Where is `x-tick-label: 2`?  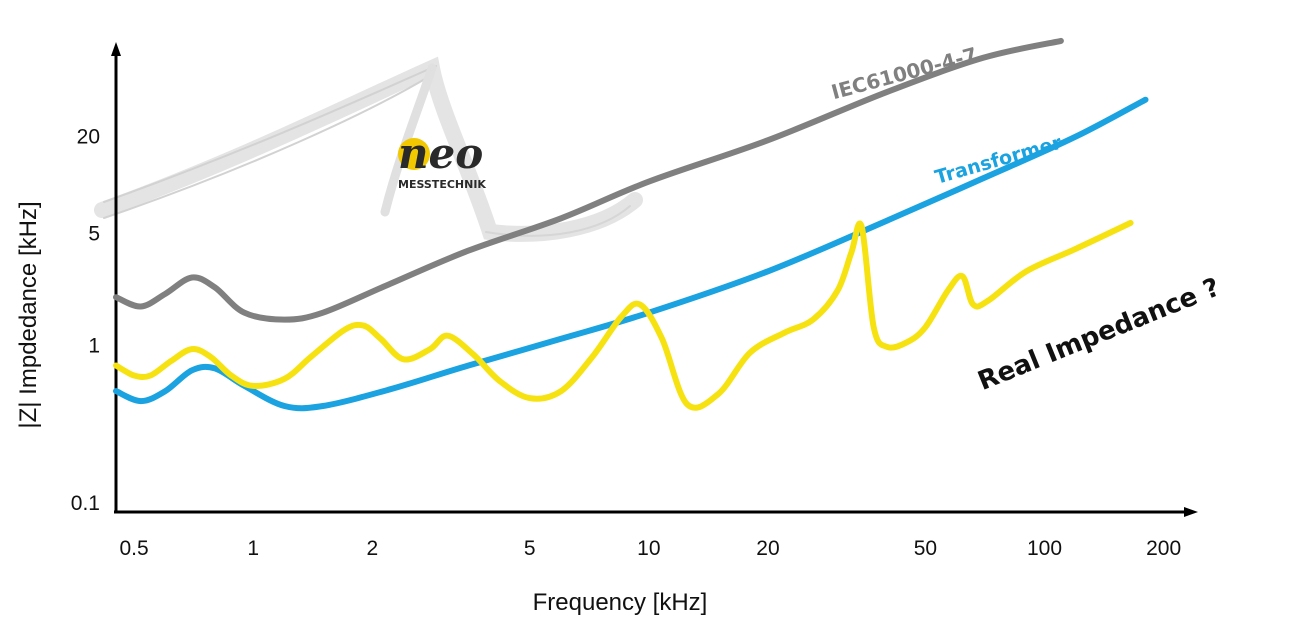 x-tick-label: 2 is located at coordinates (372, 548).